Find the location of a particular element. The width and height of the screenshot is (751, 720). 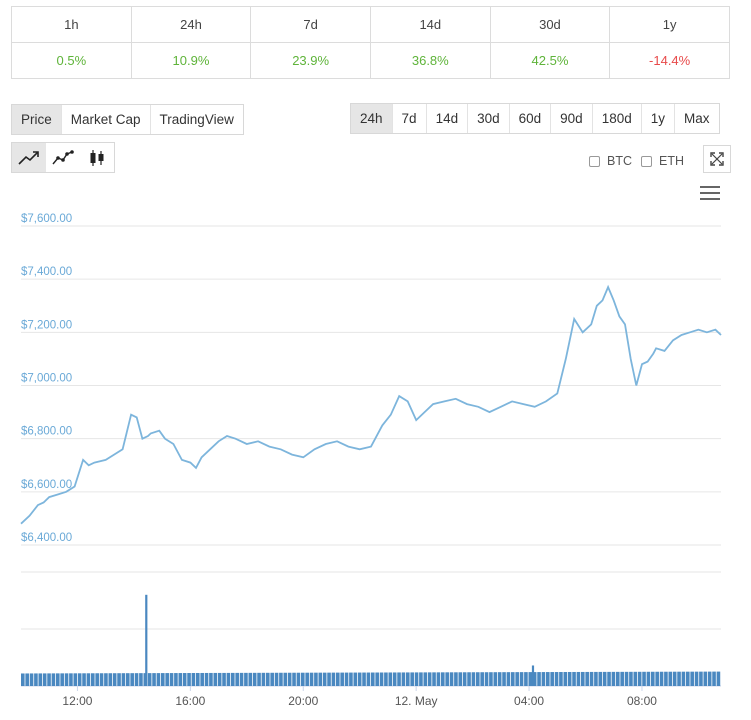

range-60d: 60d is located at coordinates (531, 118).